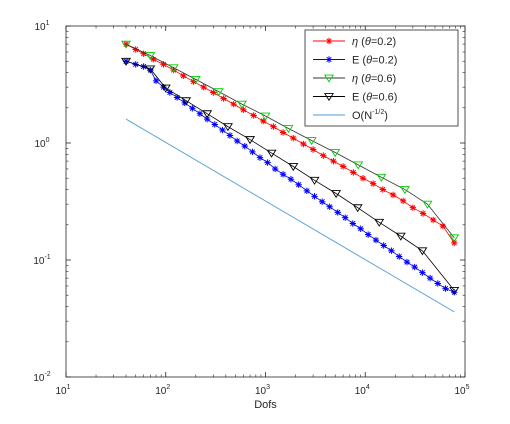  I want to click on x-tick-label: 10⁵, so click(461, 390).